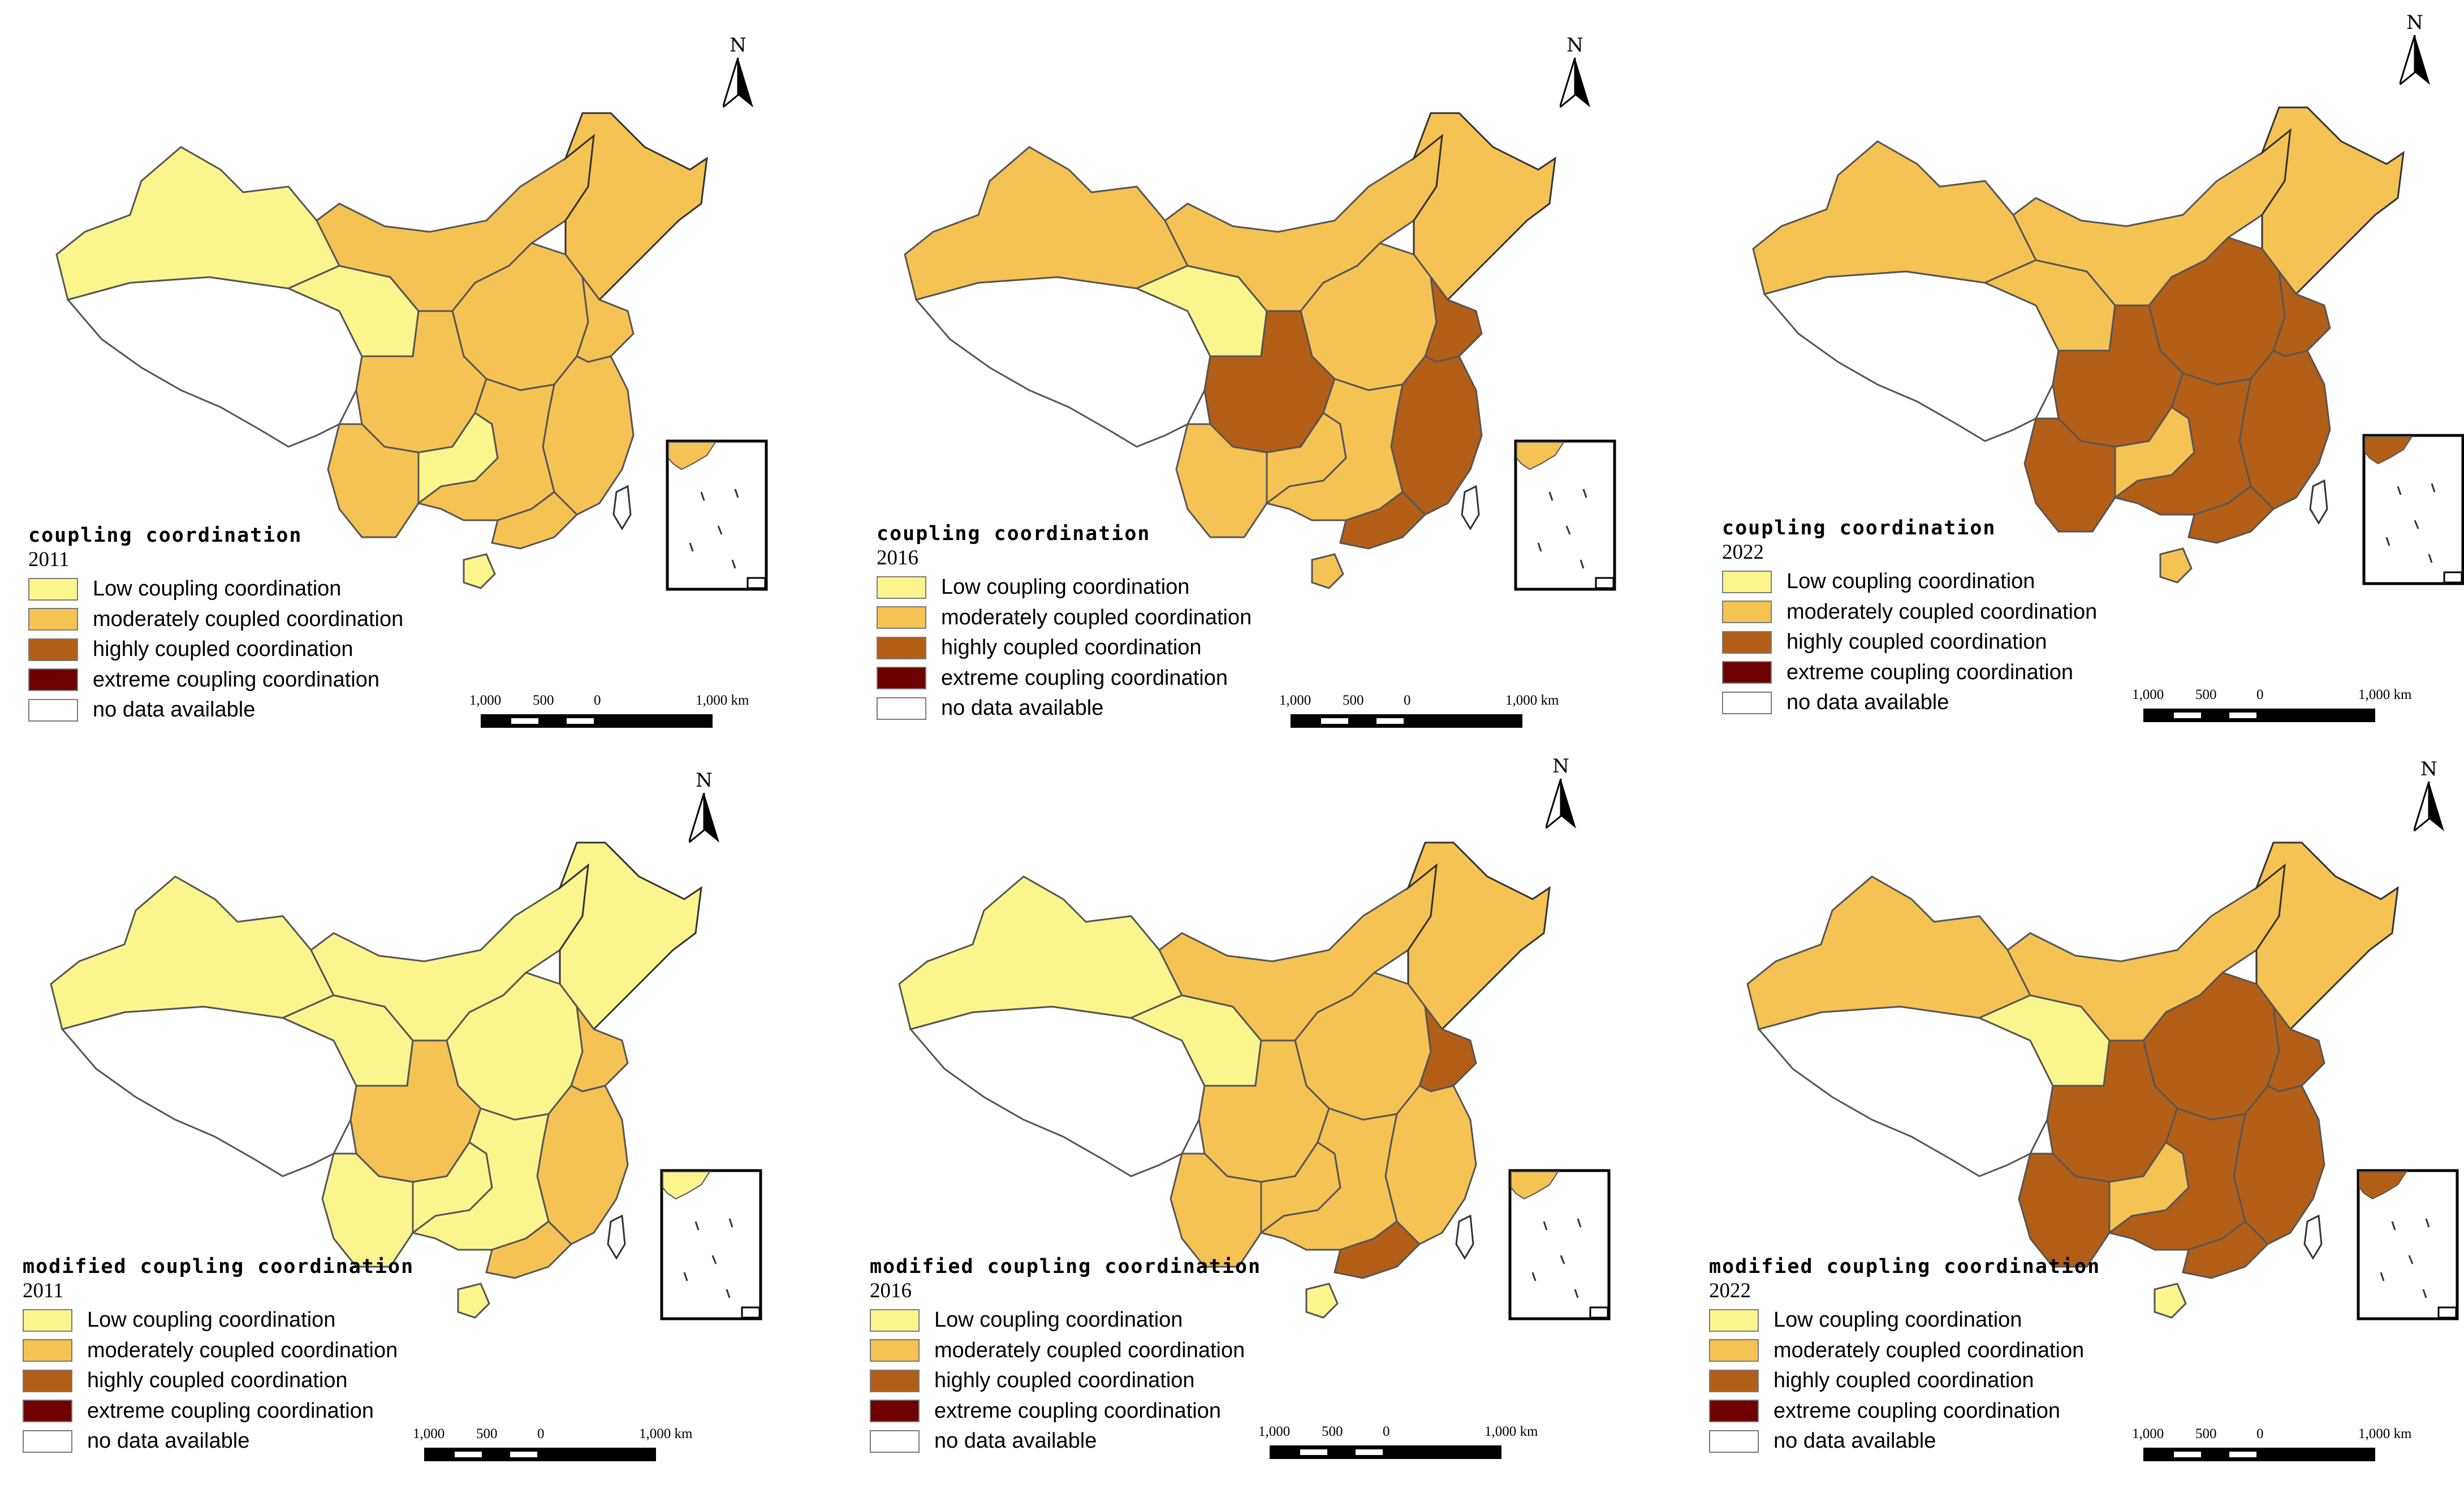  What do you see at coordinates (1377, 1249) in the screenshot?
I see `region-guangdong` at bounding box center [1377, 1249].